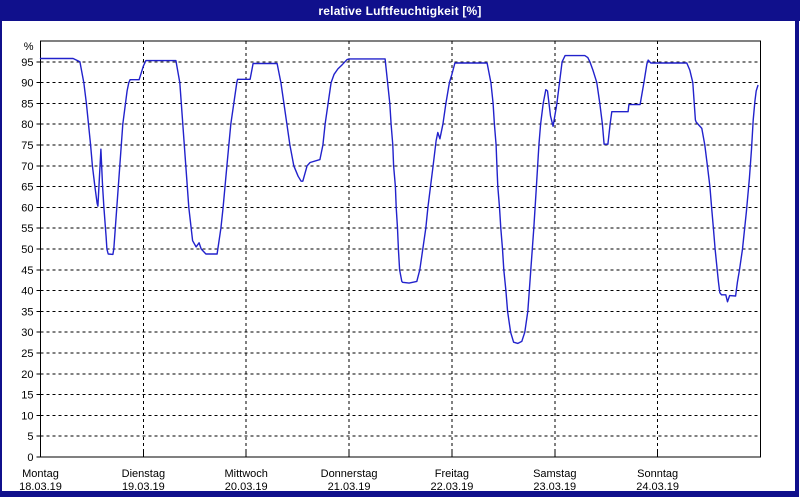  Describe the element at coordinates (1, 248) in the screenshot. I see `window-border-left` at that location.